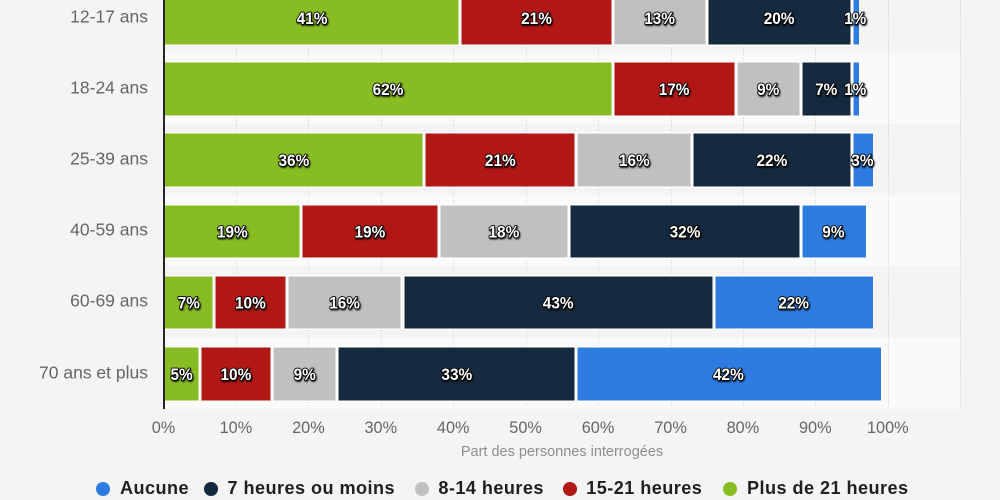  Describe the element at coordinates (728, 374) in the screenshot. I see `svg-text: 42%` at that location.